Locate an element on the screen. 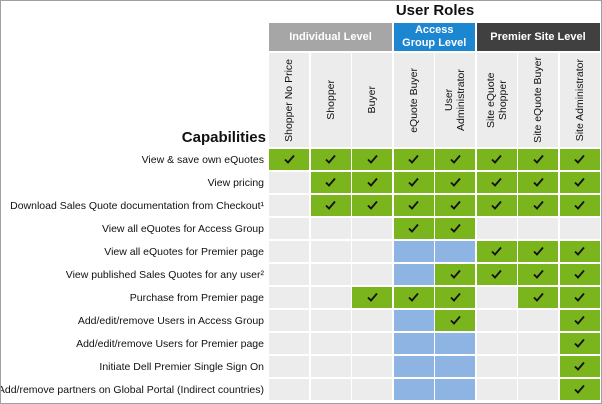 This screenshot has height=404, width=602. row-label: View & save own eQuotes is located at coordinates (202, 159).